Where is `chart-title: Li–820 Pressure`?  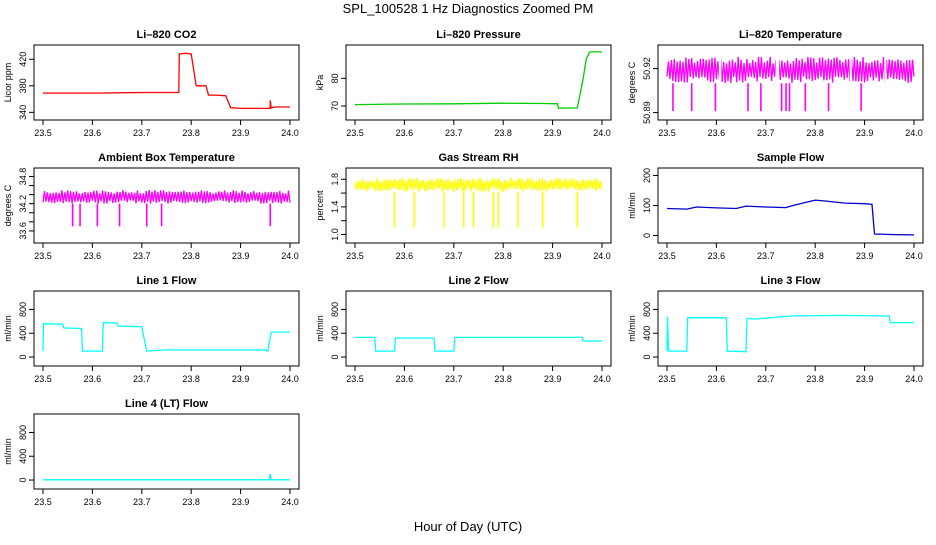 chart-title: Li–820 Pressure is located at coordinates (478, 35).